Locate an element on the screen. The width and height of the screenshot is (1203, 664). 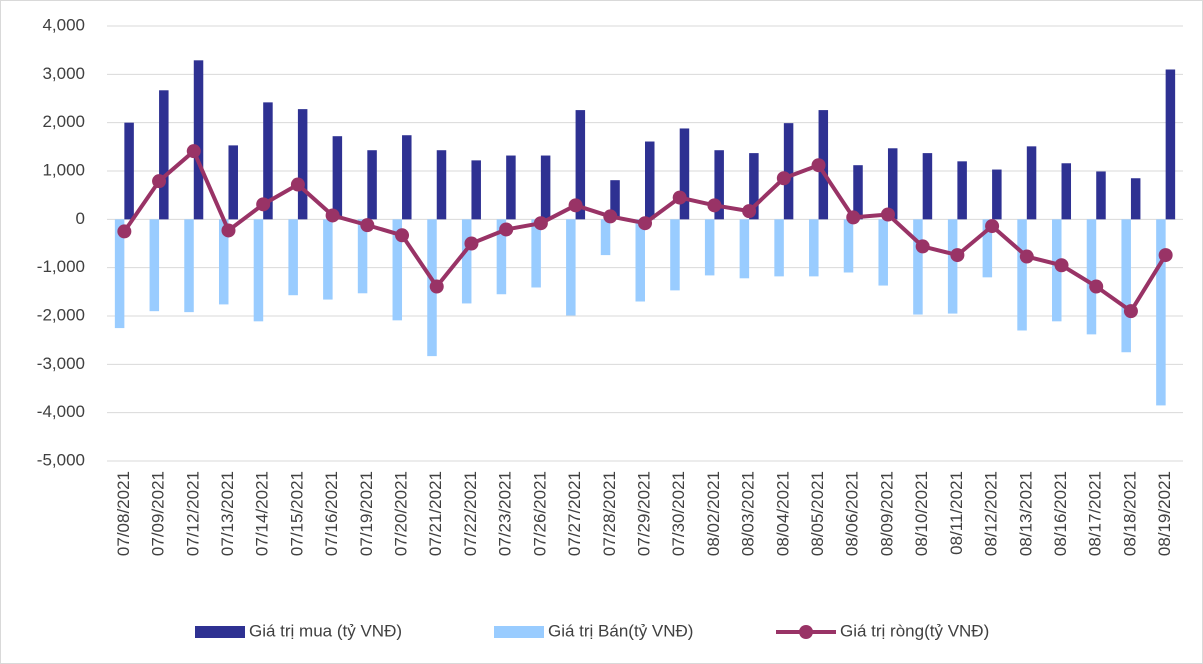
x-tick-label: 07/09/2021 is located at coordinates (158, 513).